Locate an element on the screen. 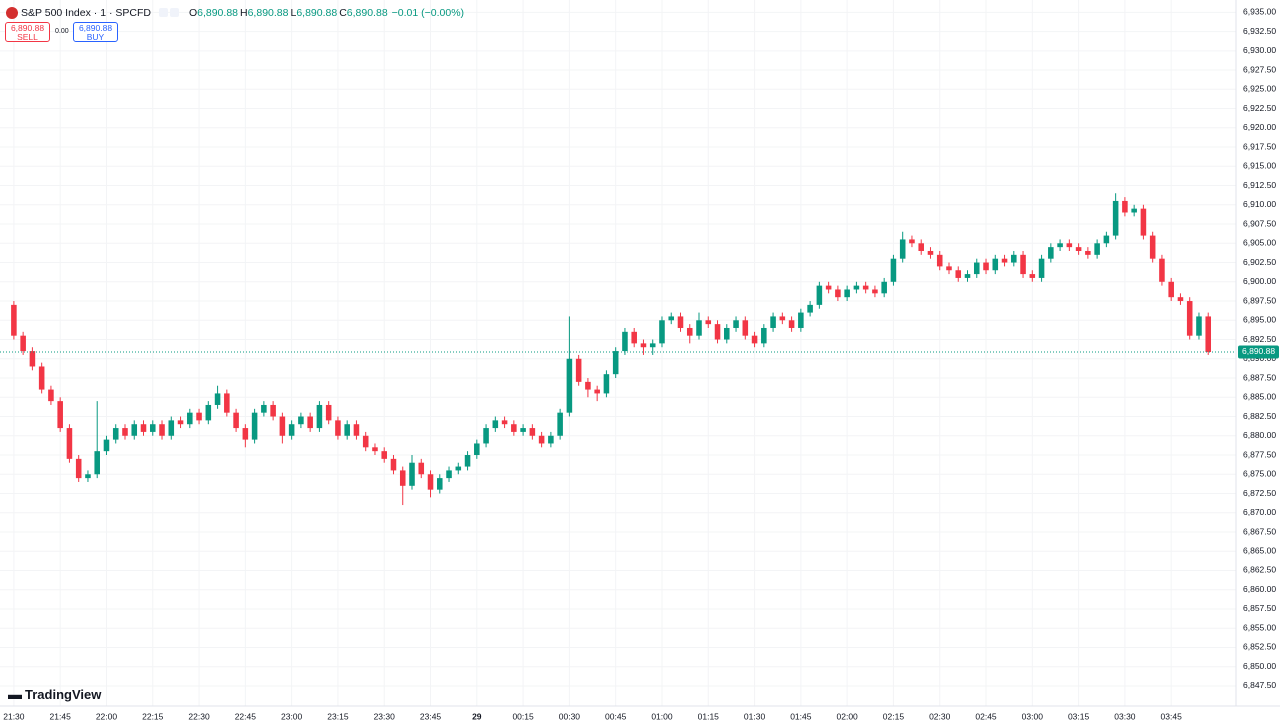  last-price-badge is located at coordinates (1258, 352).